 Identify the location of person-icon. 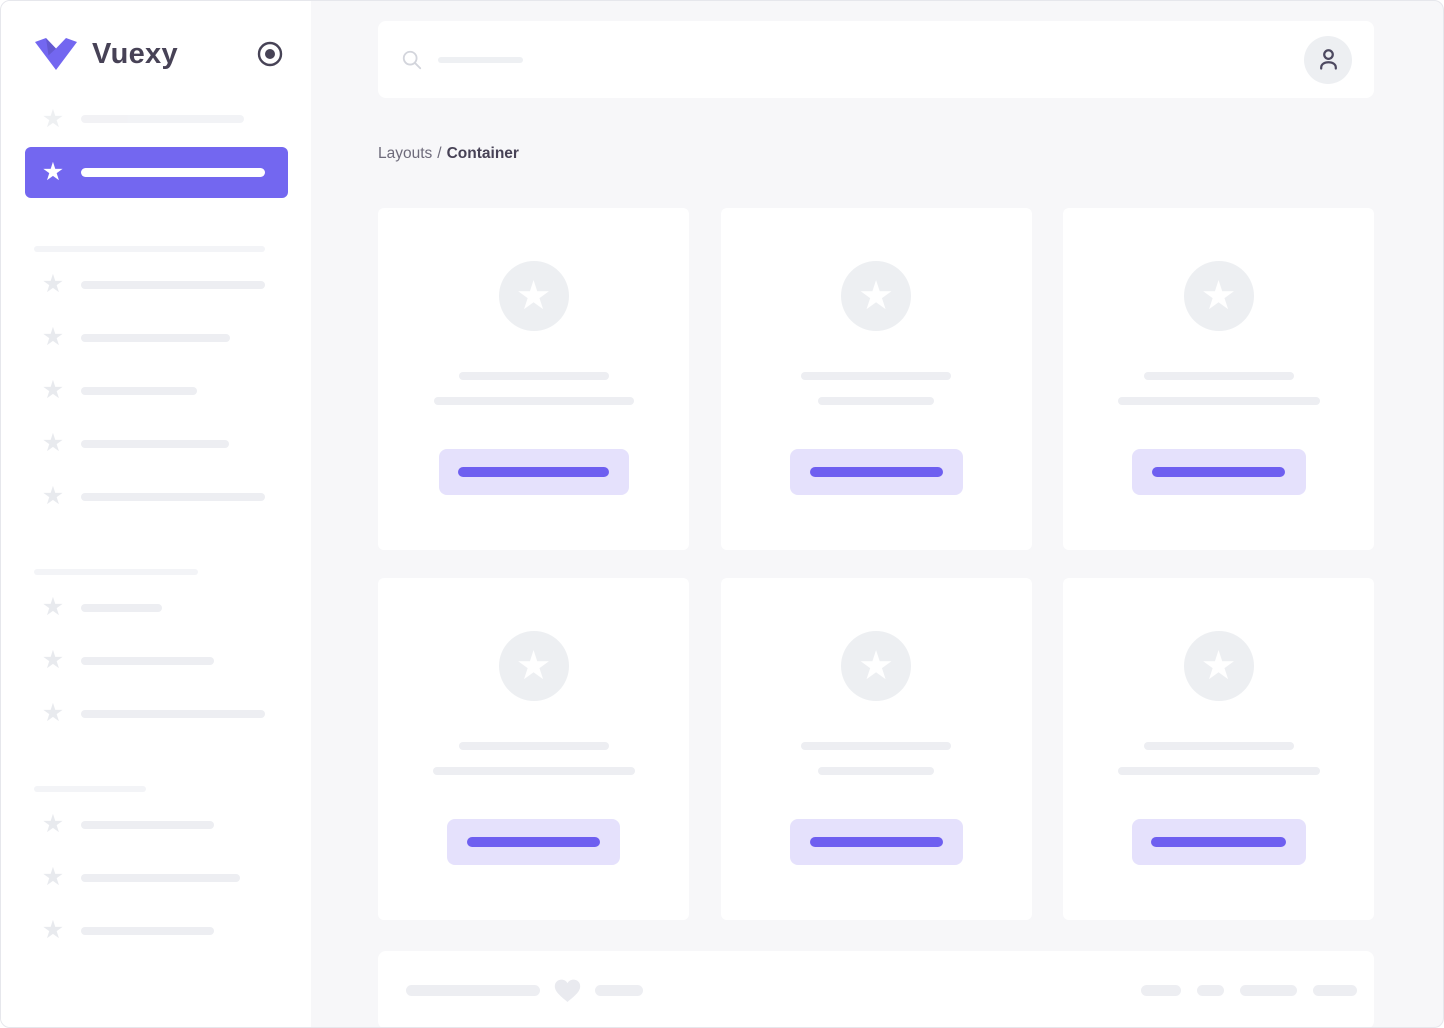
(1328, 59).